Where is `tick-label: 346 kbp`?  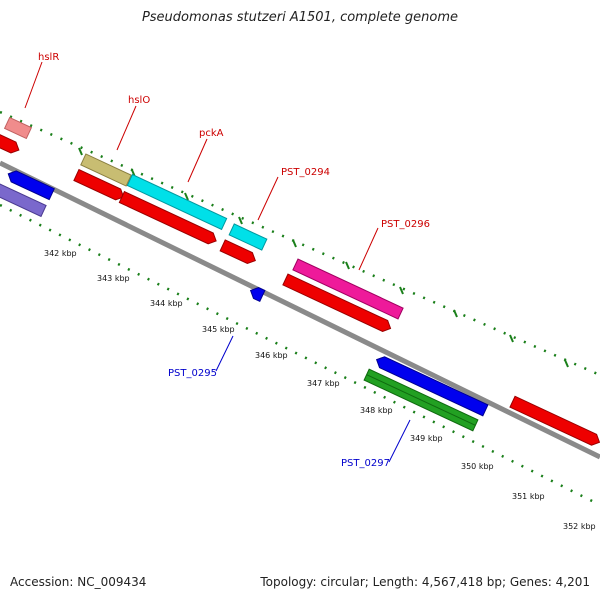 tick-label: 346 kbp is located at coordinates (271, 355).